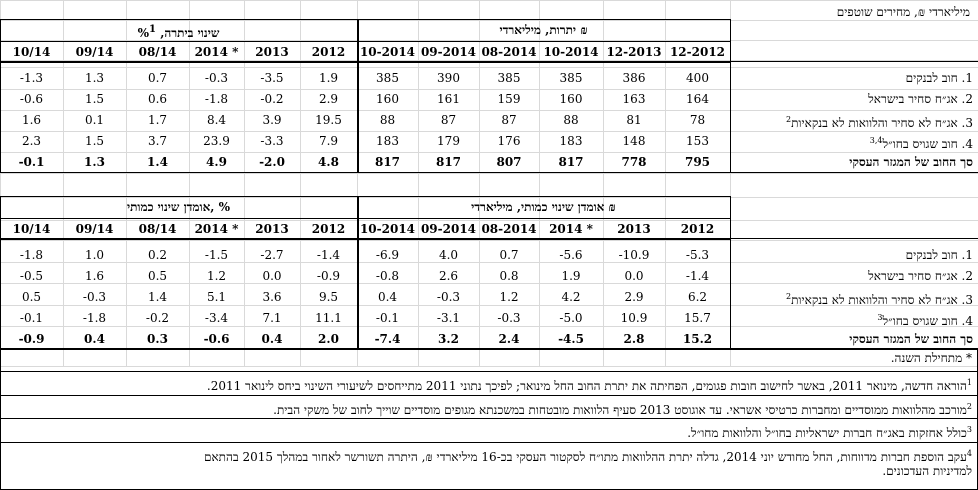 Image resolution: width=978 pixels, height=490 pixels. What do you see at coordinates (328, 120) in the screenshot?
I see `change-value-text: 19.5` at bounding box center [328, 120].